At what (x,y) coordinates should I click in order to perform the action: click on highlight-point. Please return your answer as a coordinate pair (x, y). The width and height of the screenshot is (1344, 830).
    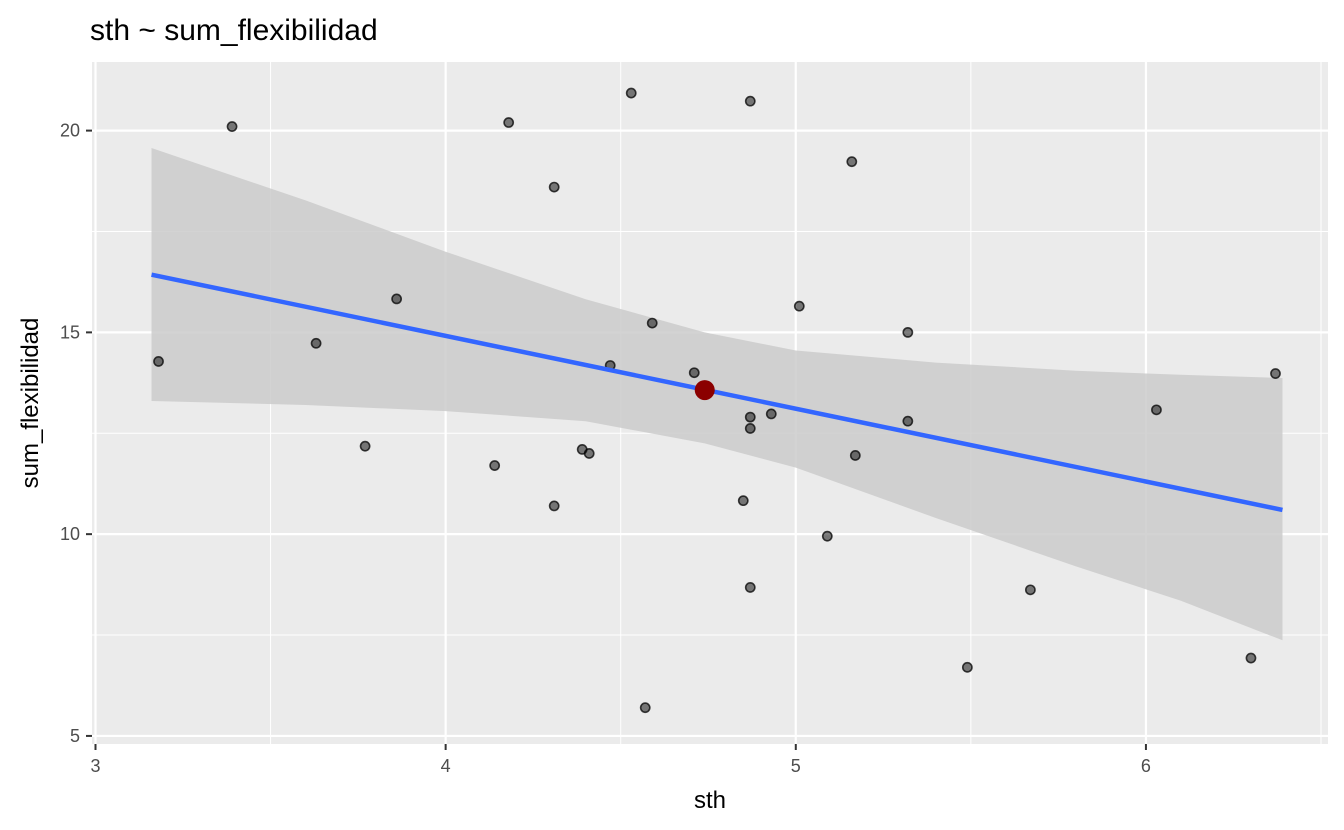
    Looking at the image, I should click on (704, 390).